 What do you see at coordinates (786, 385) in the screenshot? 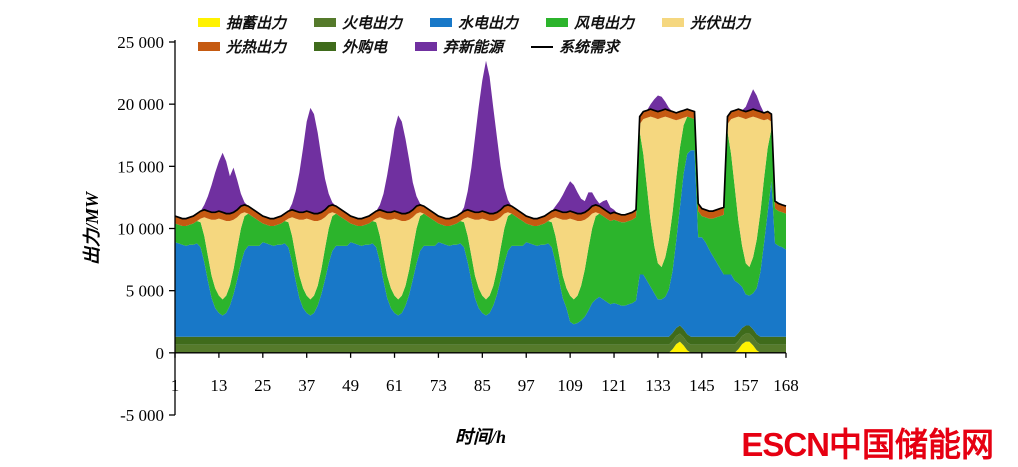
I see `x-tick-label: 168` at bounding box center [786, 385].